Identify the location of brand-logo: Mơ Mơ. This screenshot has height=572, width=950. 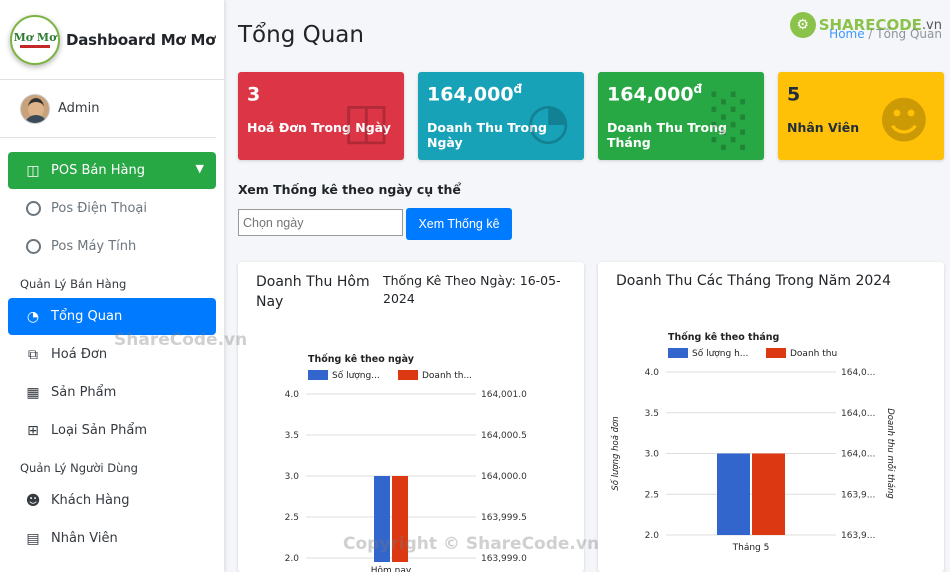
(35, 39).